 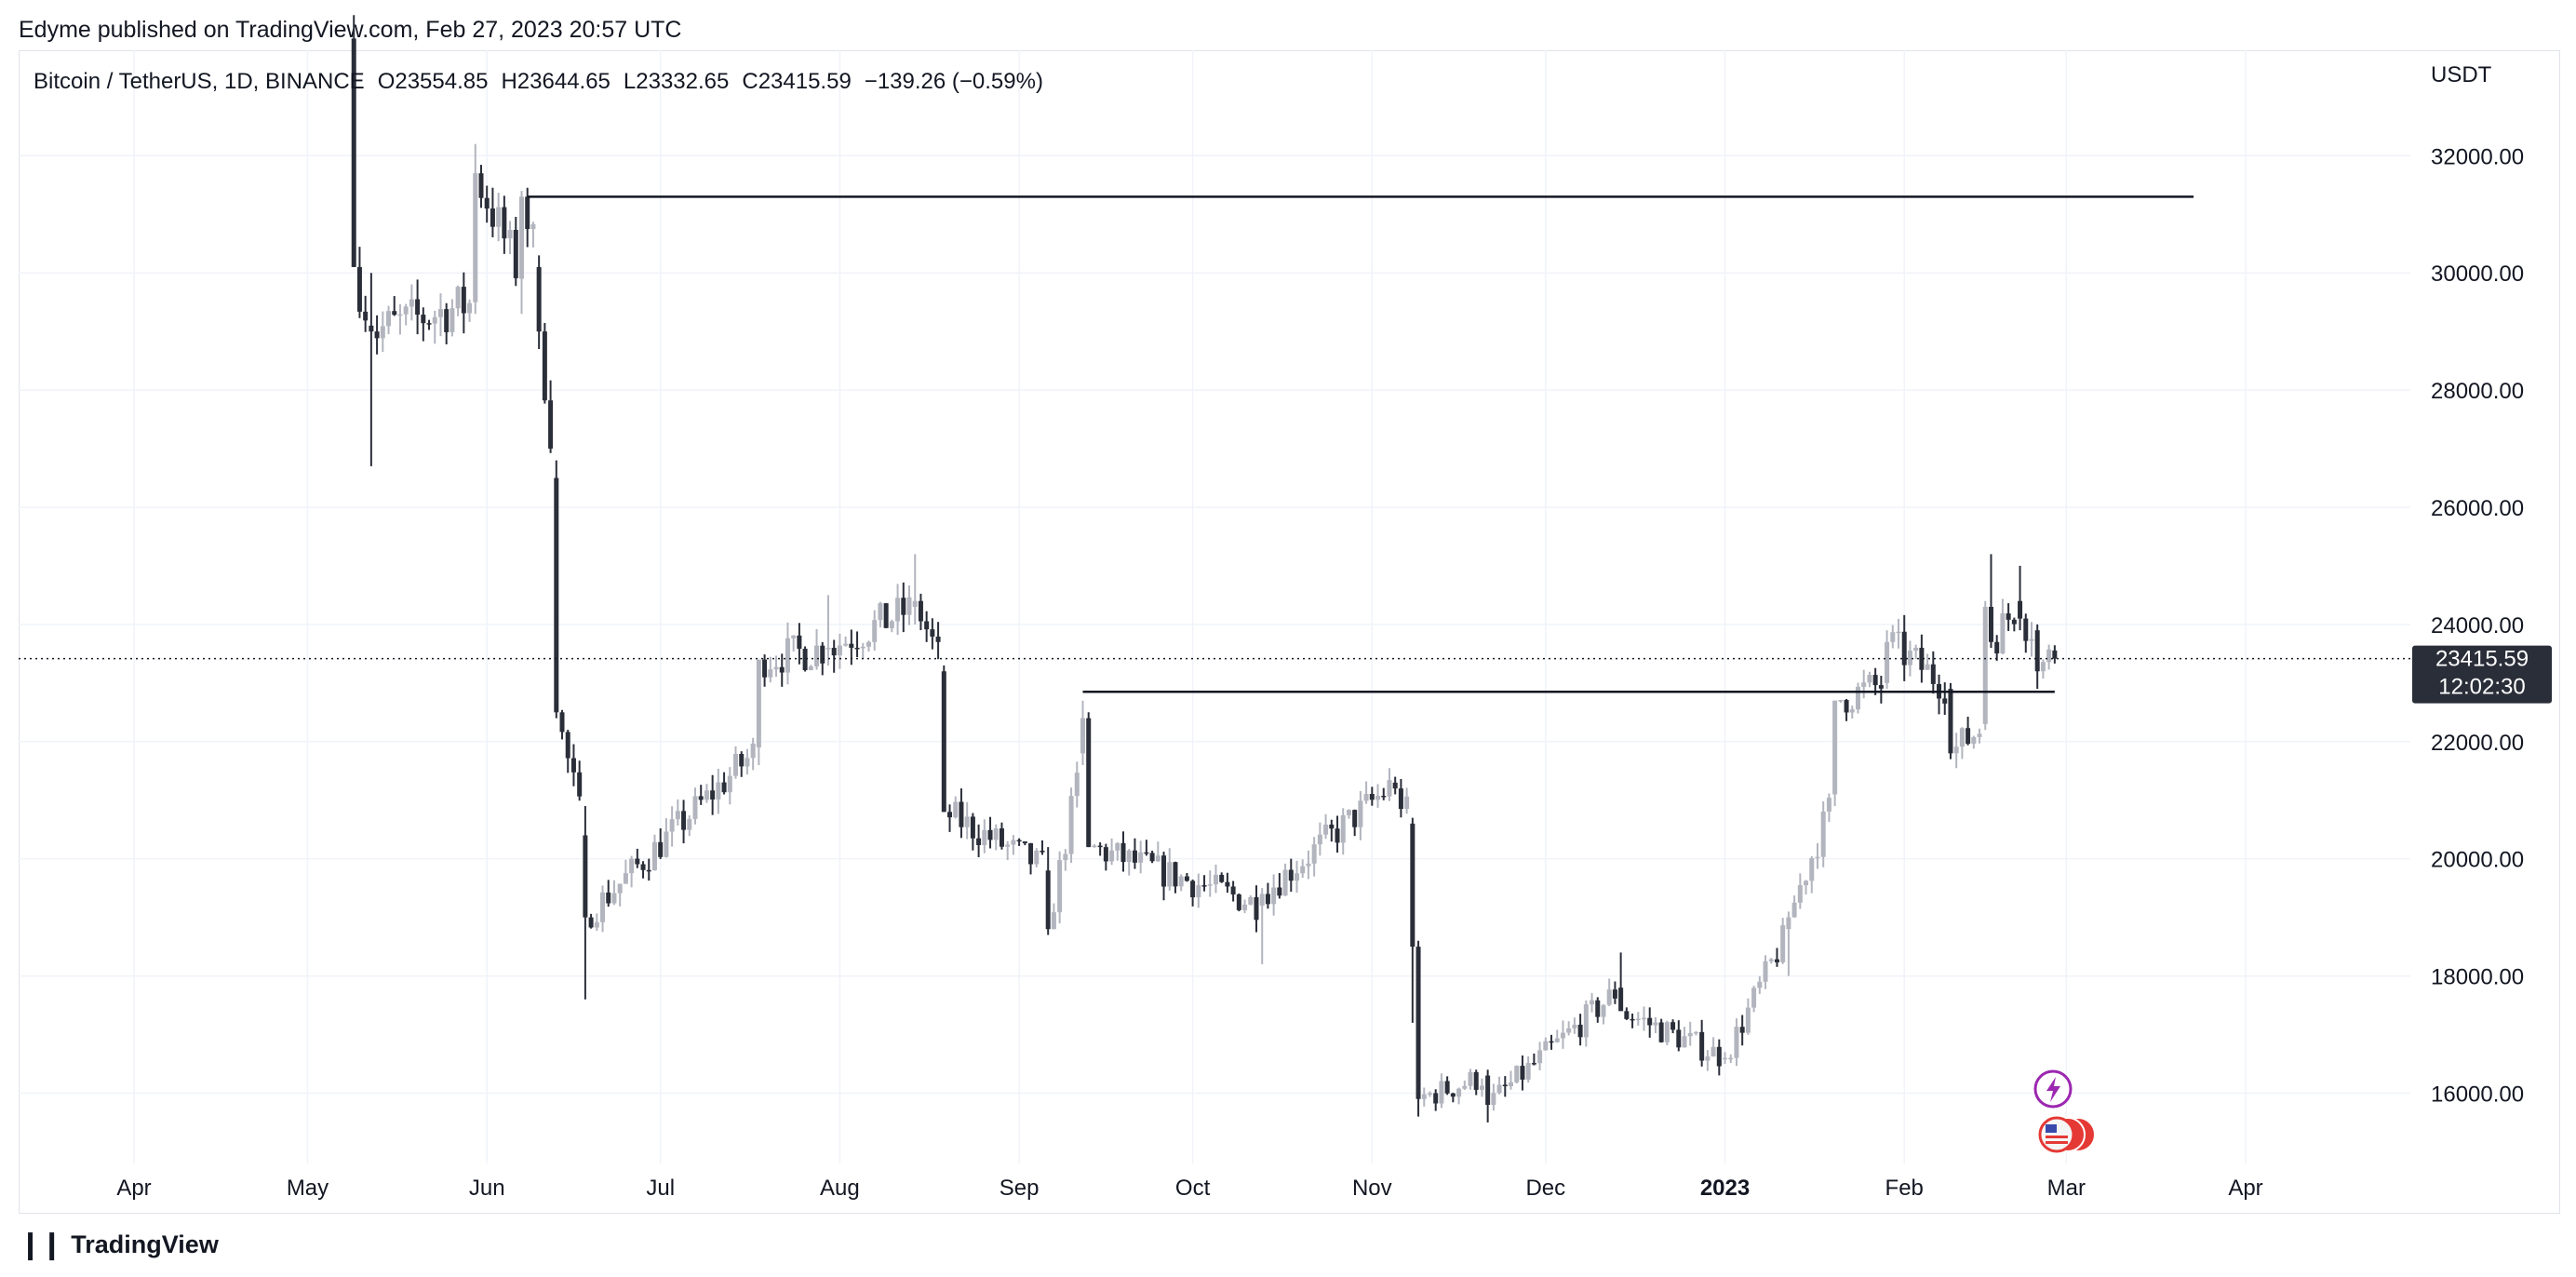 I want to click on time-tick-label: Aug, so click(x=840, y=1188).